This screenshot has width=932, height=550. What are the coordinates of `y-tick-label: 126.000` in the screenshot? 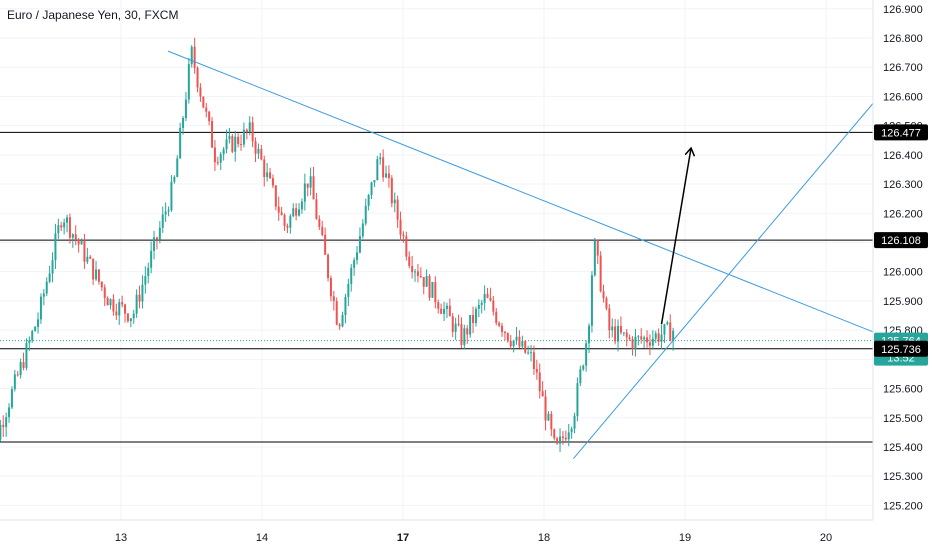 It's located at (903, 273).